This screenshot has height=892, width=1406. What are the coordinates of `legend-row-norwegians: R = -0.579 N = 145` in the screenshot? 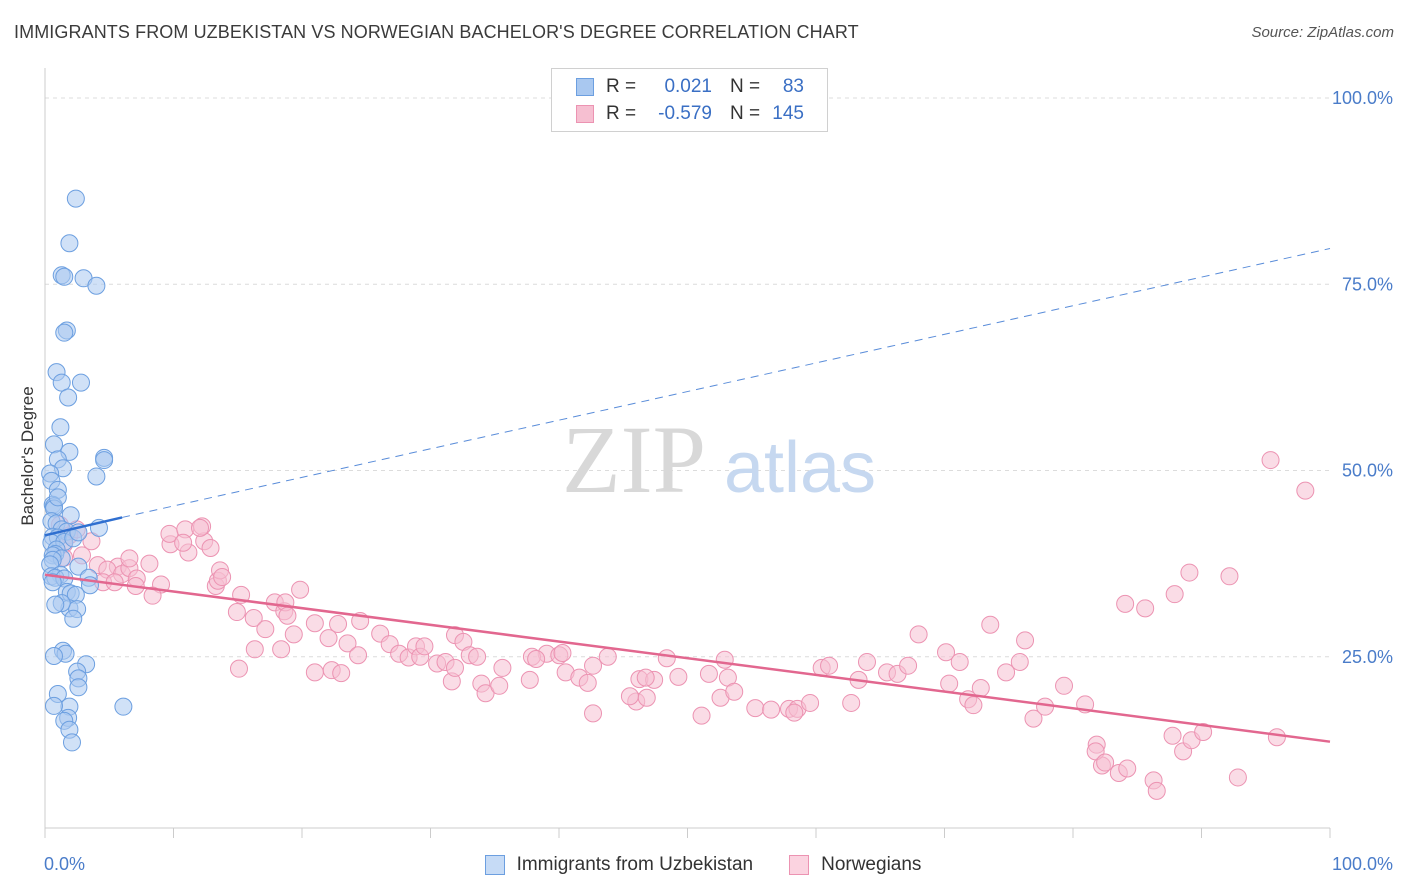 It's located at (690, 114).